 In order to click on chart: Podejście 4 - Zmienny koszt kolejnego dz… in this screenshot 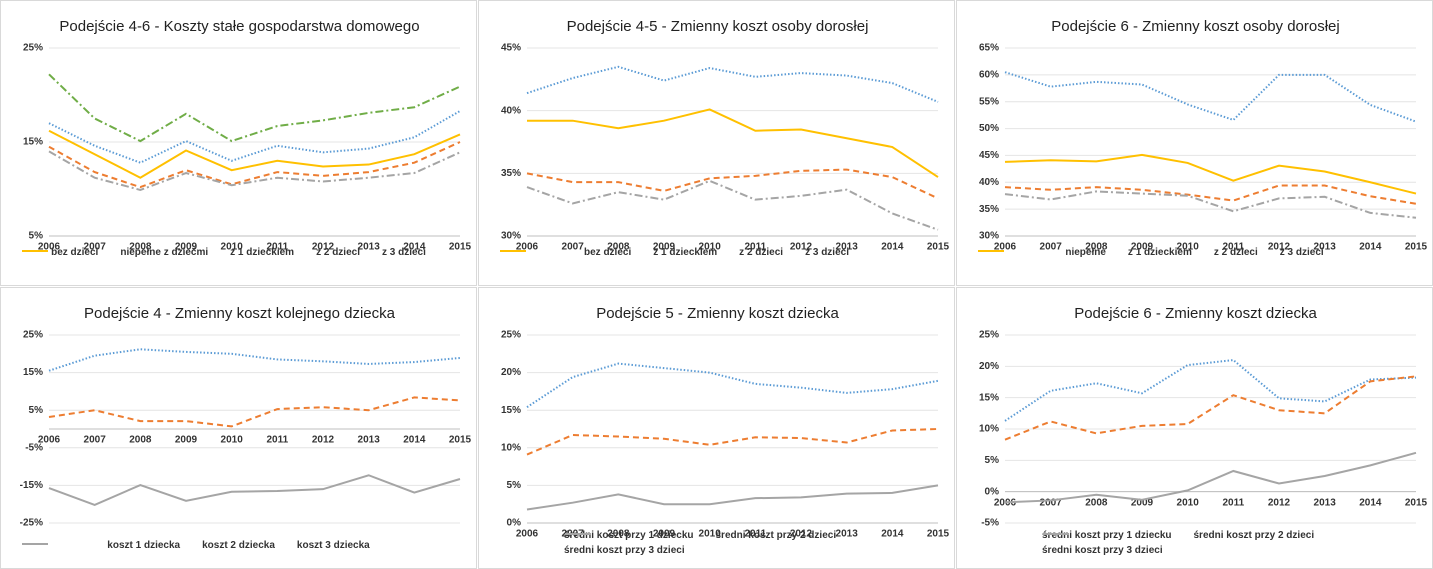, I will do `click(246, 417)`.